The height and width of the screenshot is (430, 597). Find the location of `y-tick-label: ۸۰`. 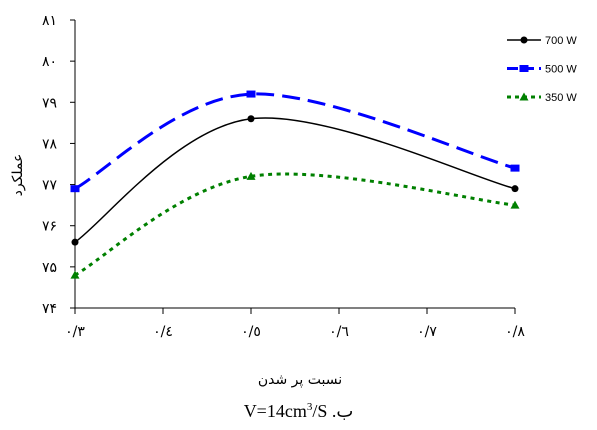

y-tick-label: ۸۰ is located at coordinates (49, 62).